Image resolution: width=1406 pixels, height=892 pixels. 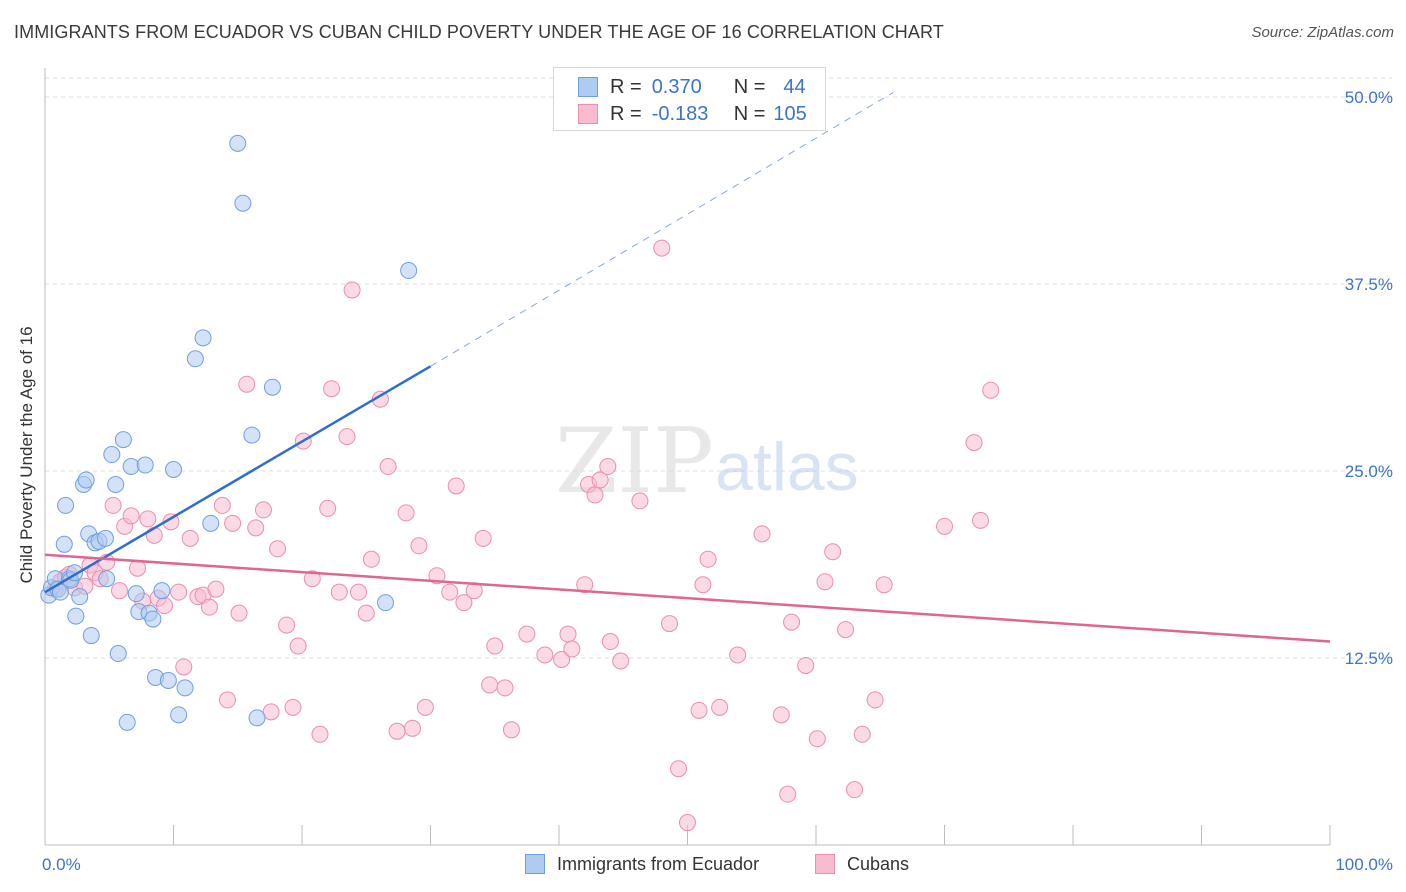 I want to click on bottom-legend-label-ecuador: Immigrants from Ecuador, so click(x=658, y=863).